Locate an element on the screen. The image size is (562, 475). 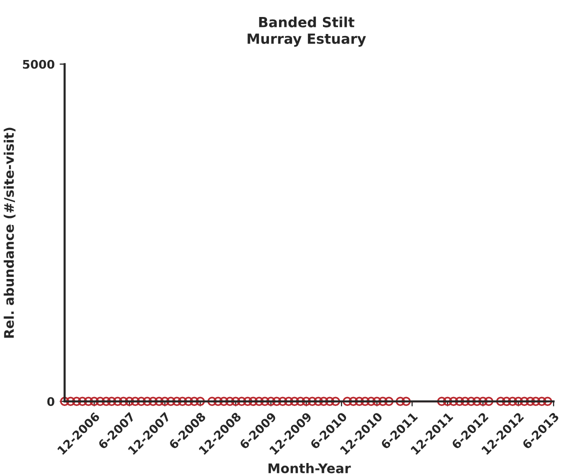
y-tick-label: 5000 is located at coordinates (38, 64).